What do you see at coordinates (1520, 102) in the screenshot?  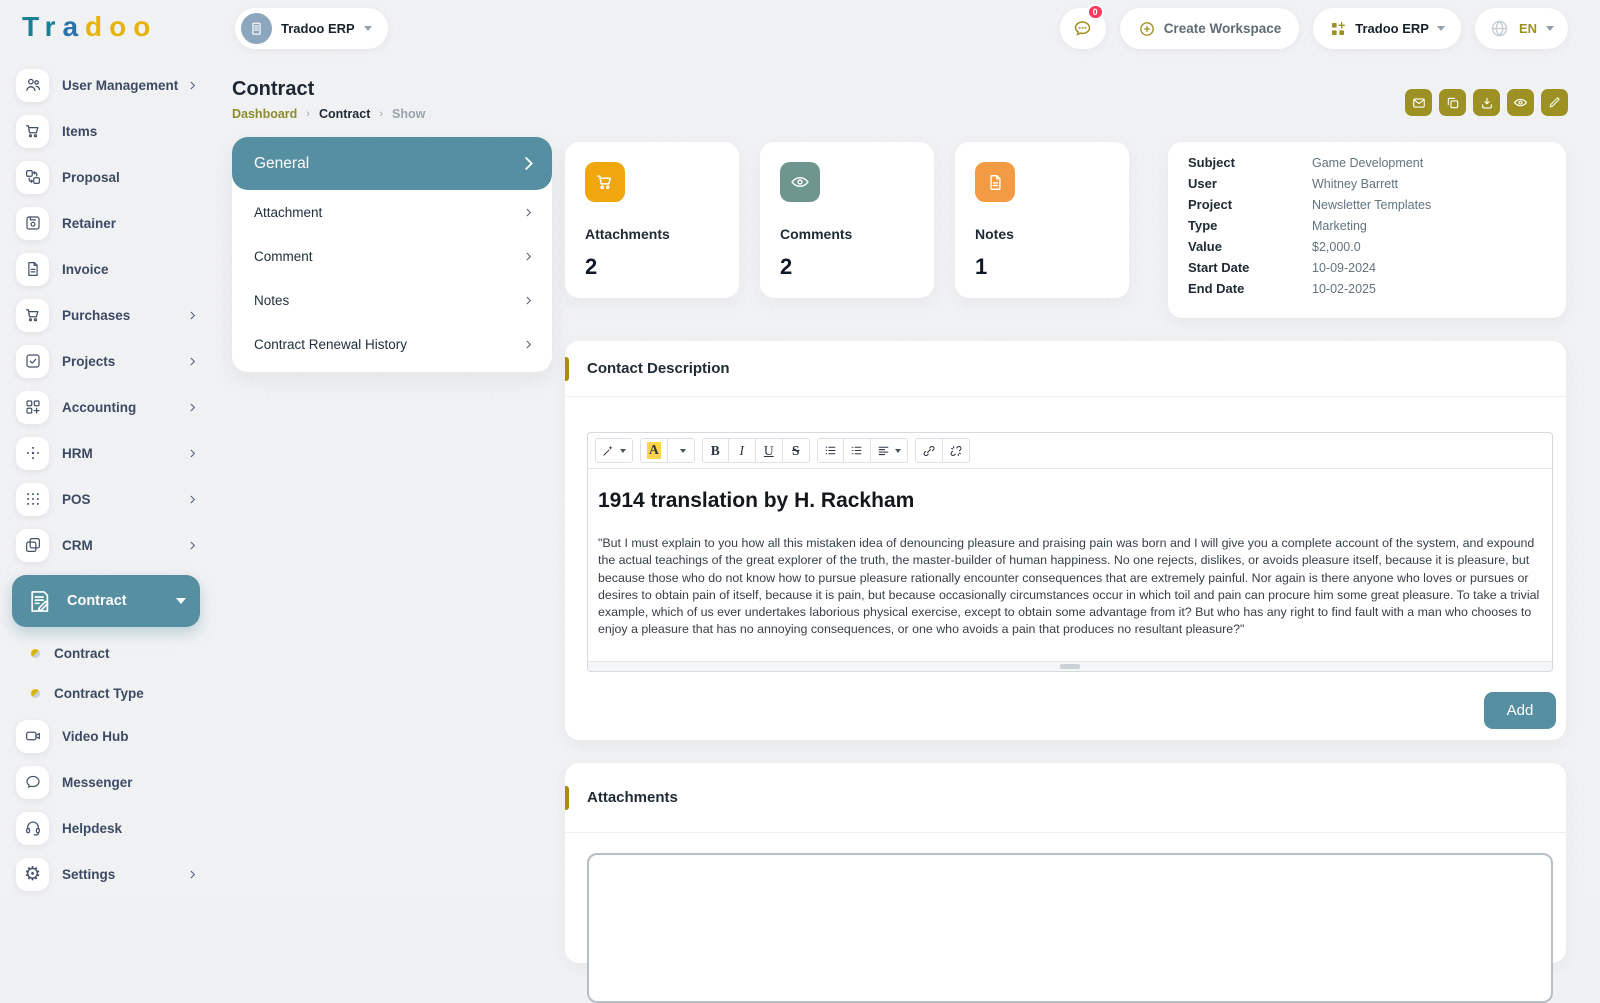 I see `view-button` at bounding box center [1520, 102].